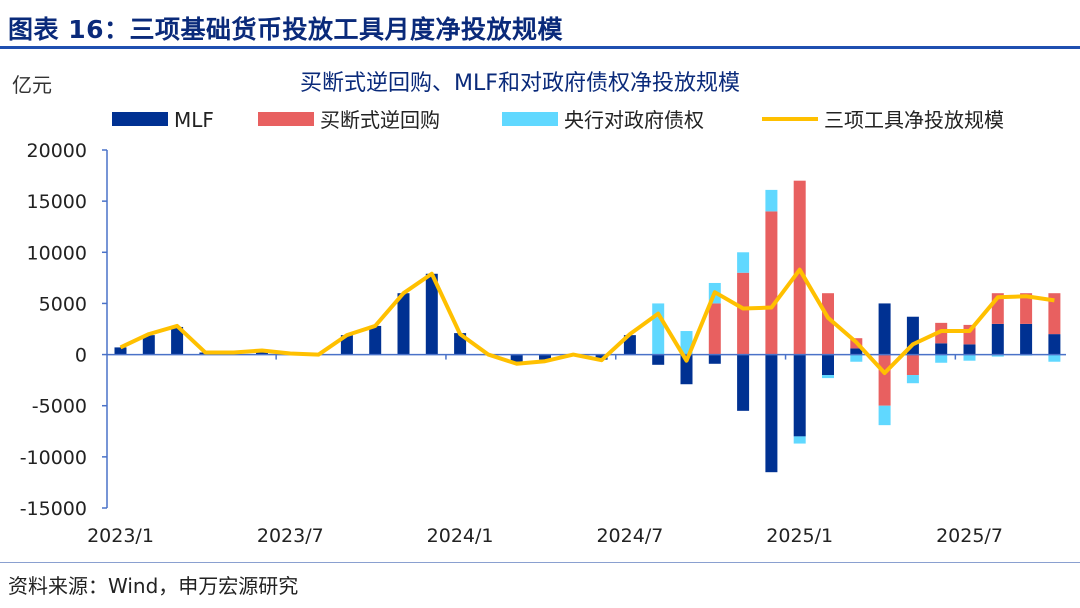 This screenshot has width=1080, height=608. What do you see at coordinates (63, 304) in the screenshot?
I see `y-tick-label: 5000` at bounding box center [63, 304].